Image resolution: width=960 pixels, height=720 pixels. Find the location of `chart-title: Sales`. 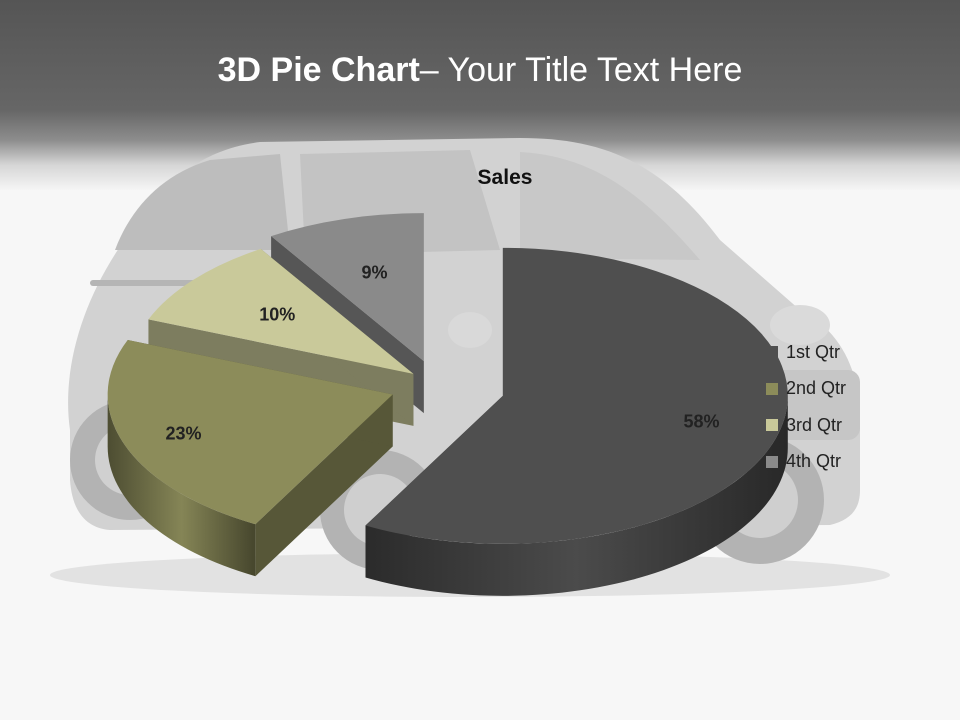

chart-title: Sales is located at coordinates (505, 177).